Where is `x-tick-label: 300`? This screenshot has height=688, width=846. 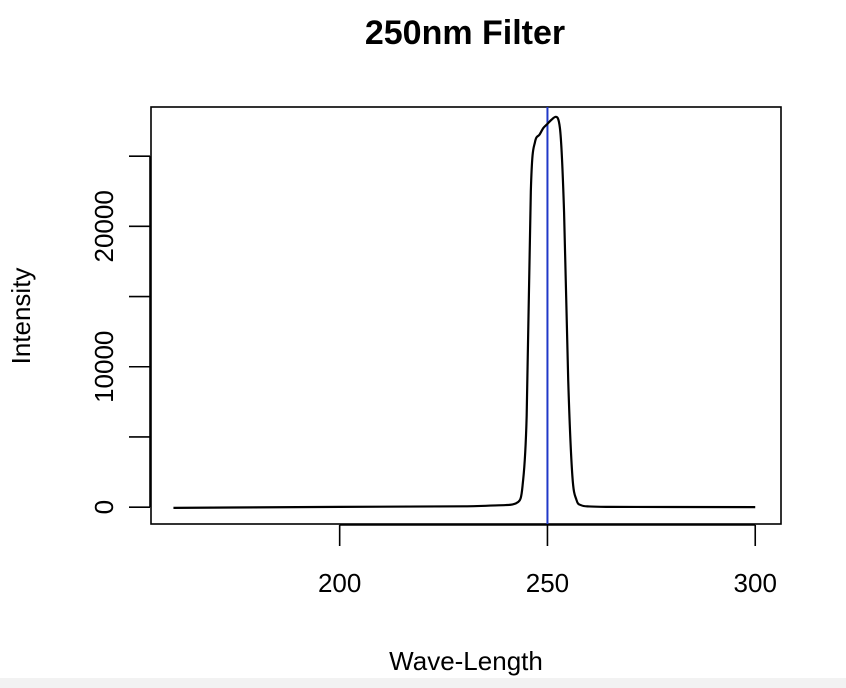 x-tick-label: 300 is located at coordinates (755, 583).